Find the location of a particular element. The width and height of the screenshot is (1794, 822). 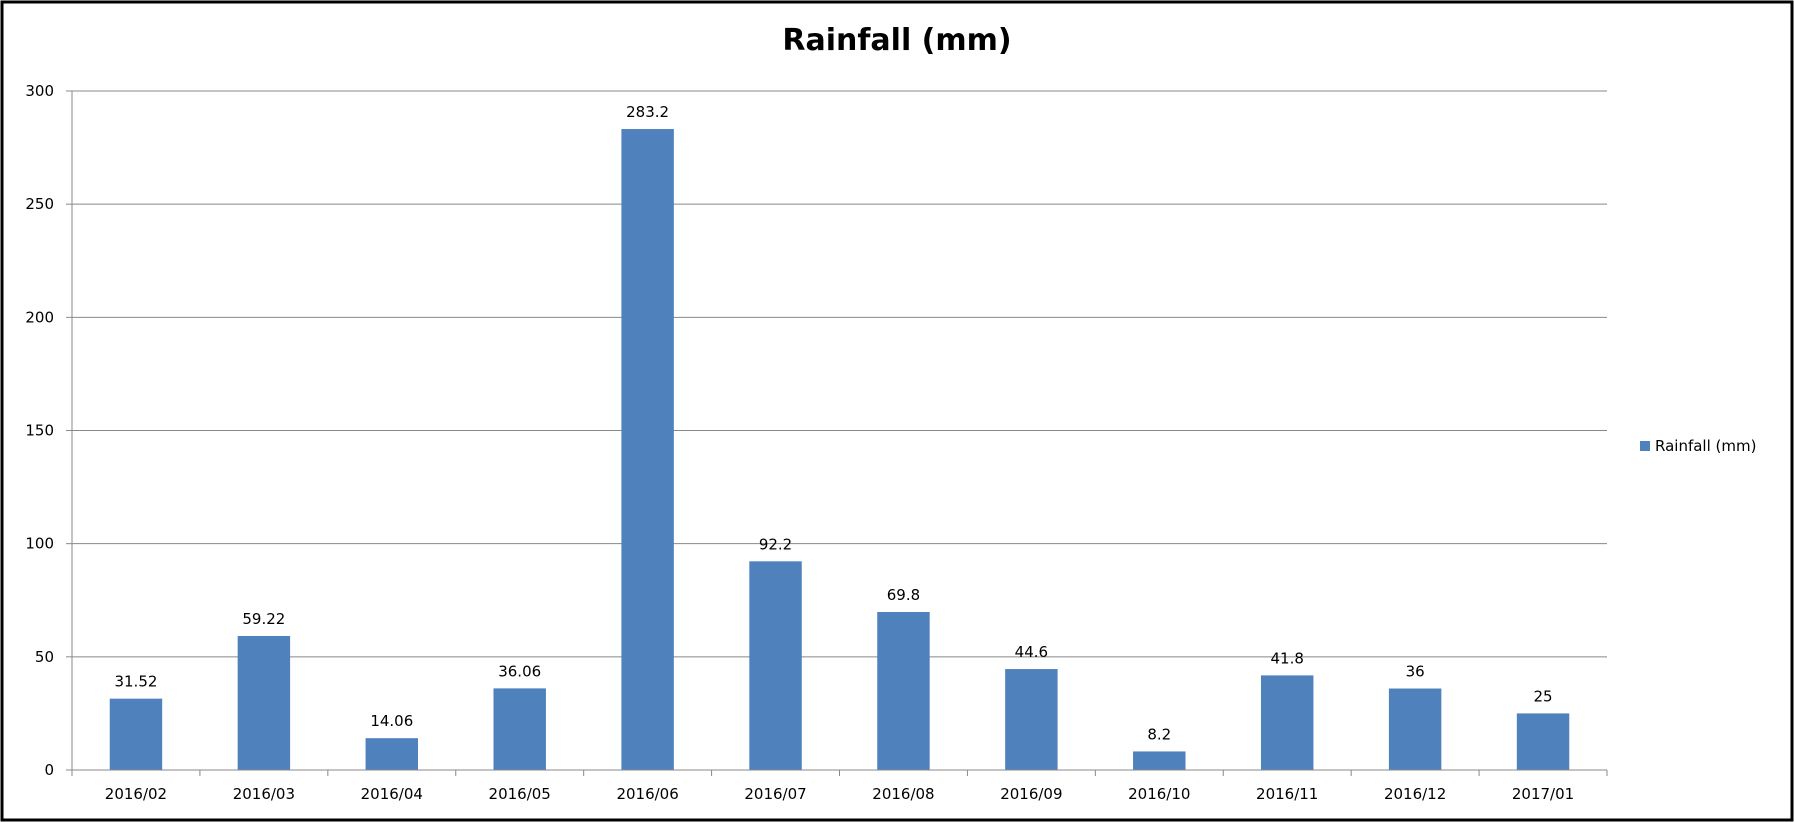

x-tick-label: 2016/08 is located at coordinates (903, 794).